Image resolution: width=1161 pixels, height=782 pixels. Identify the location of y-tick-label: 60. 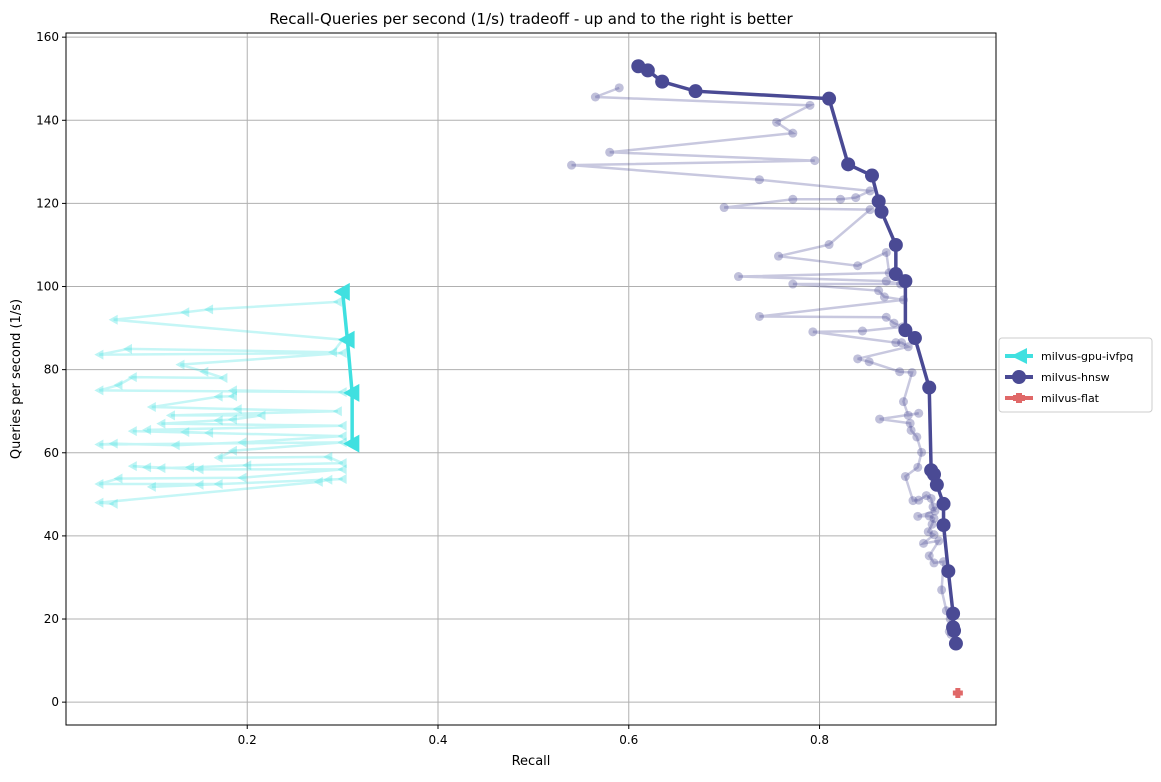
(51, 453).